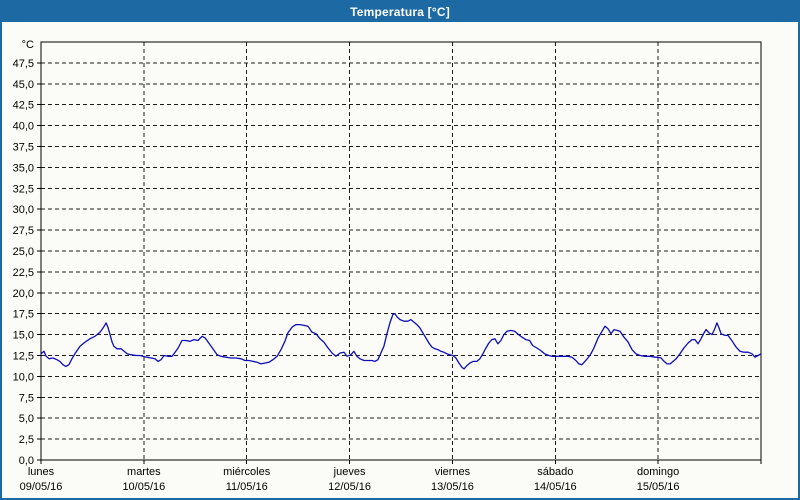 This screenshot has height=500, width=800. I want to click on date-label: 13/05/16, so click(452, 487).